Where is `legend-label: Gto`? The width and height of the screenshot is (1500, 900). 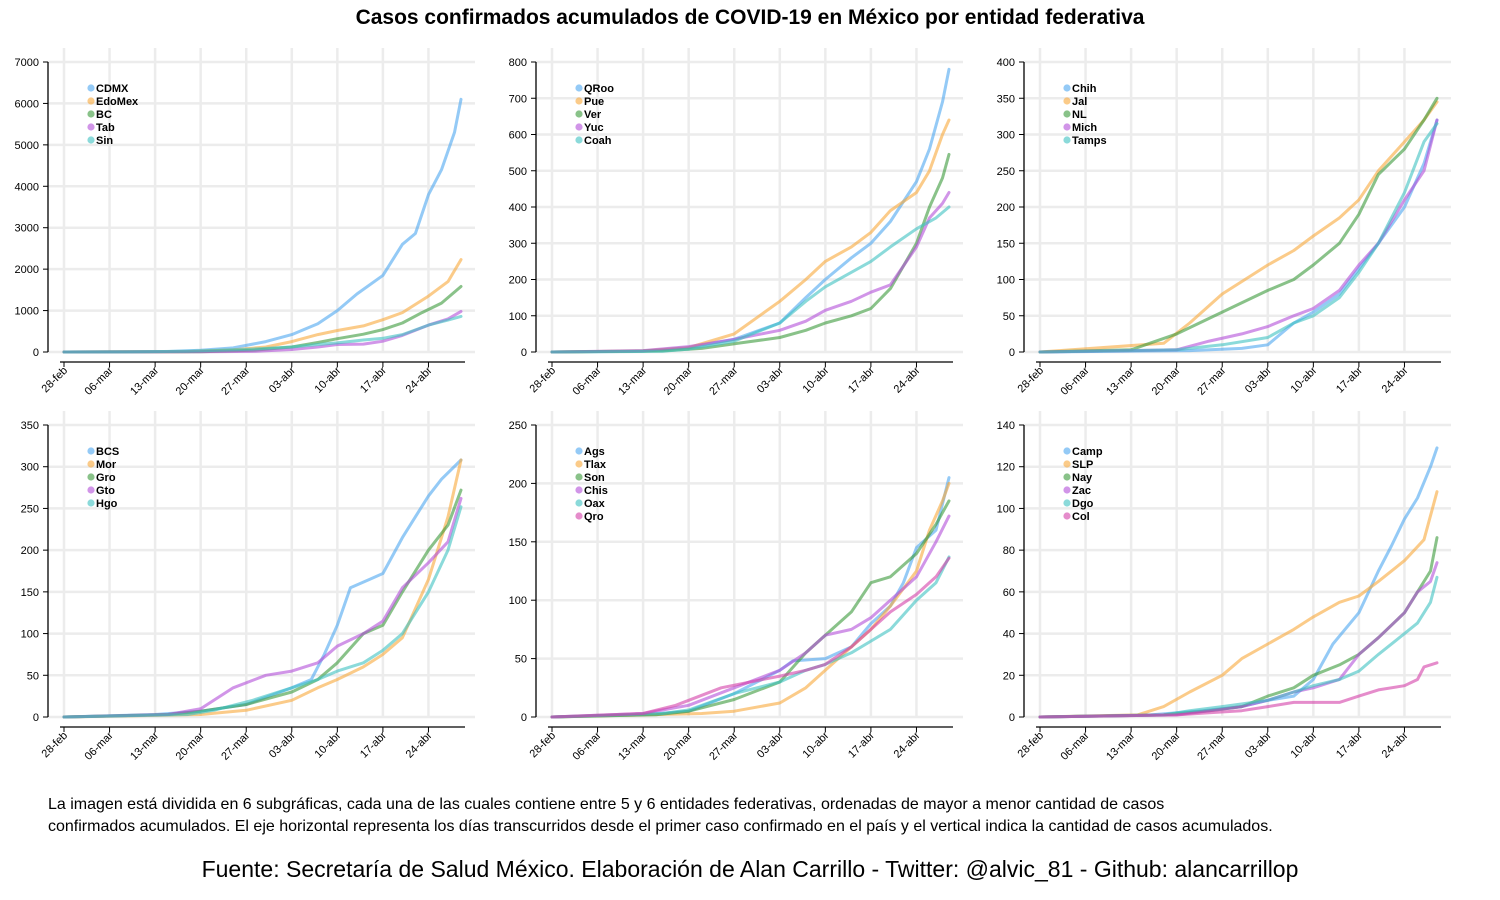
legend-label: Gto is located at coordinates (105, 491).